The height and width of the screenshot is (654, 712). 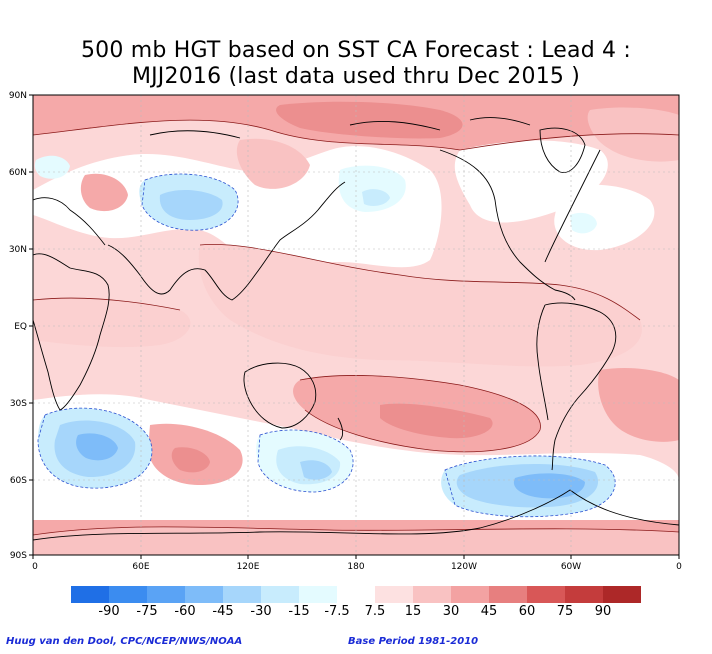 What do you see at coordinates (337, 611) in the screenshot?
I see `colorbar-label: -7.5` at bounding box center [337, 611].